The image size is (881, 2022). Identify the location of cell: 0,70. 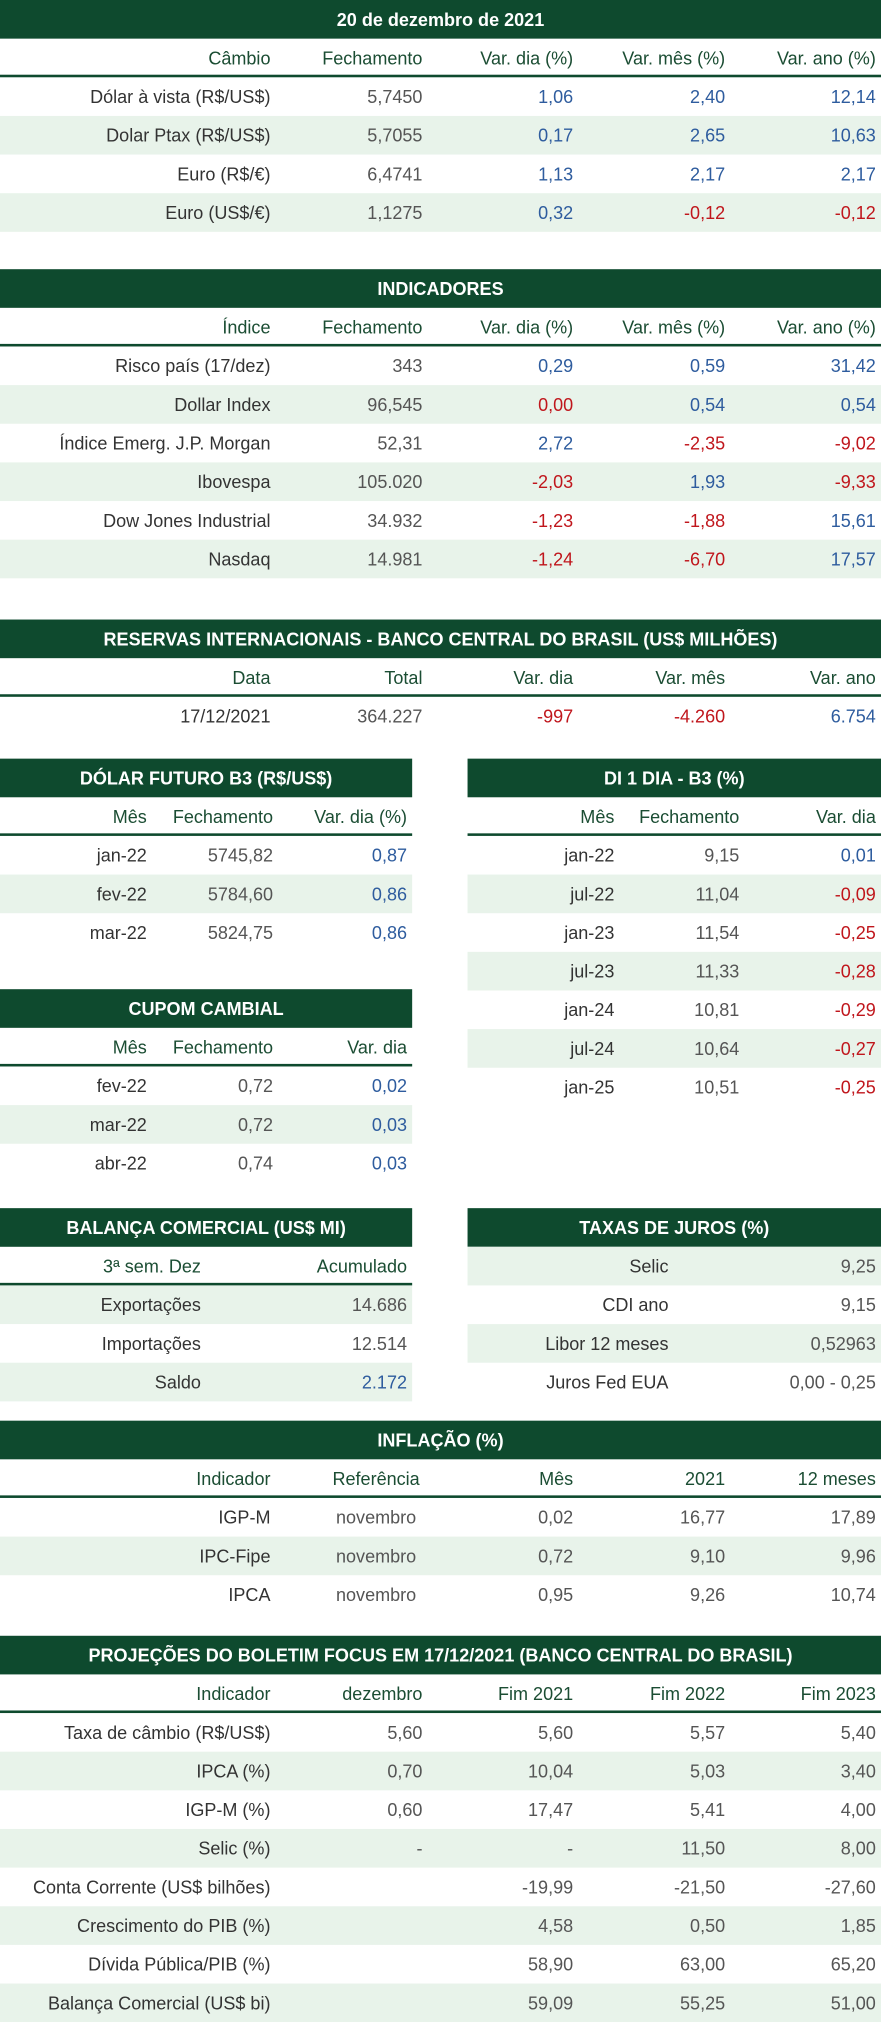
(405, 1771).